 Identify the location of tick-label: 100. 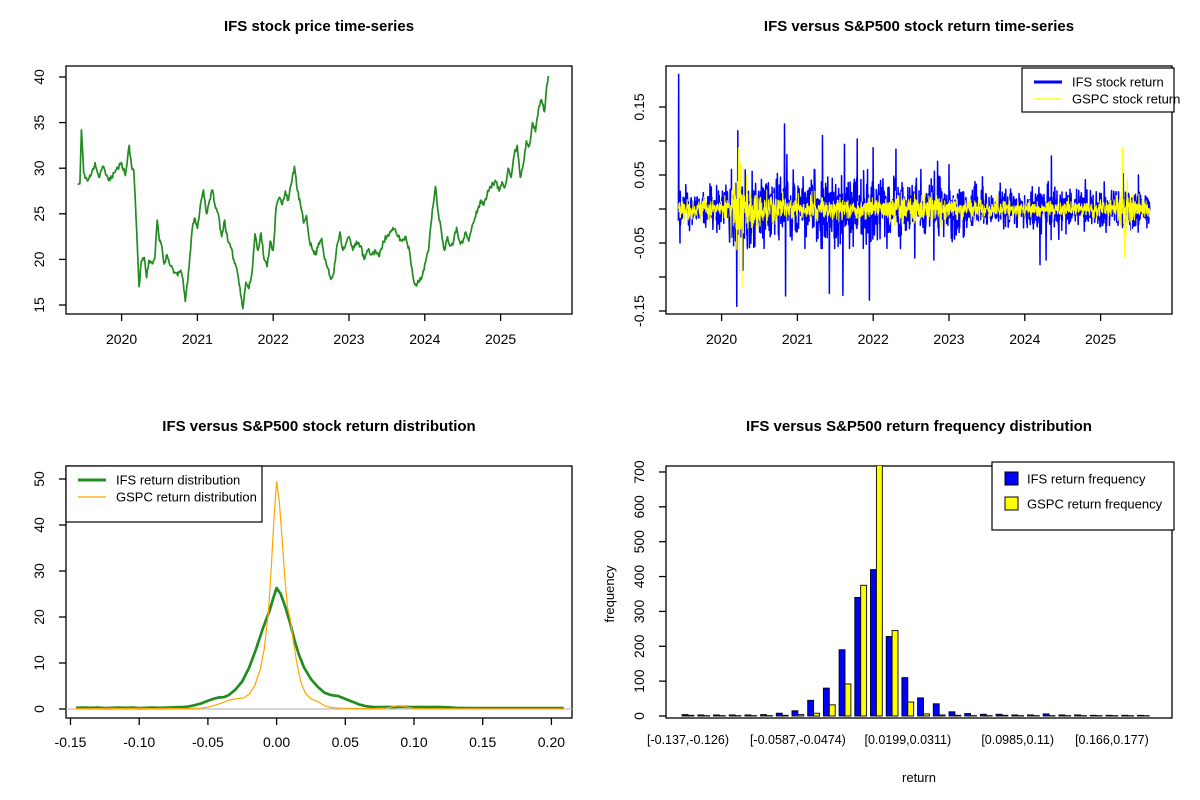
(639, 681).